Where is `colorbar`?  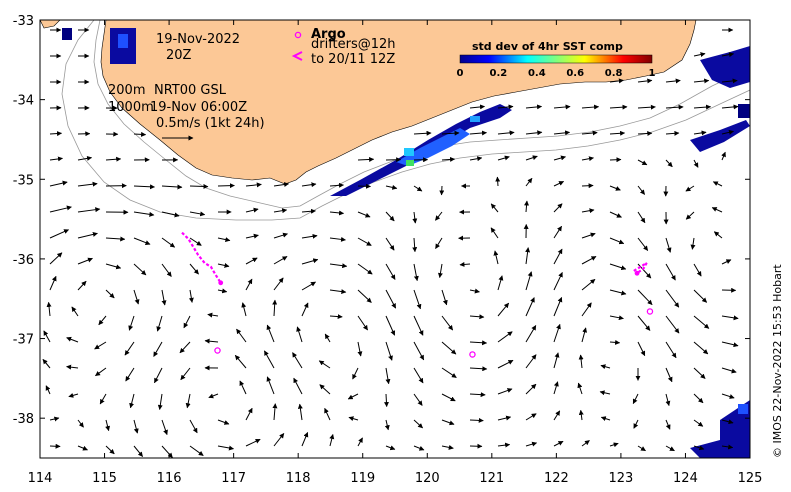
colorbar is located at coordinates (556, 59).